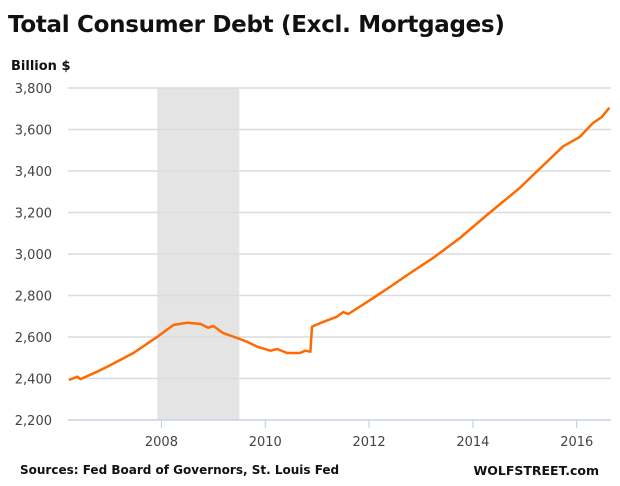 This screenshot has width=620, height=486. I want to click on x-tick-label: 2008, so click(161, 442).